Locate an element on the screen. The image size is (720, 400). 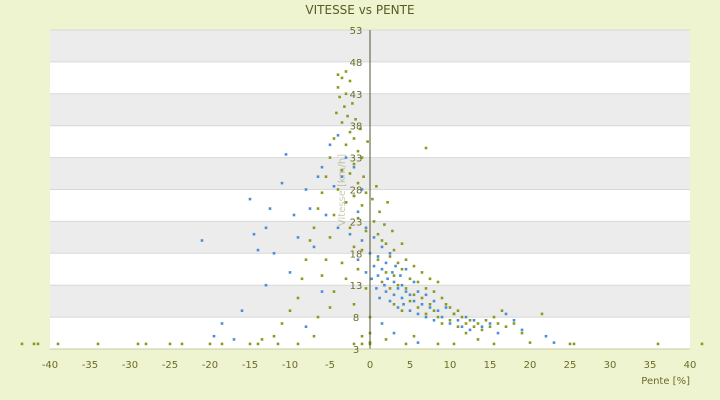
x-tick-label: -20 is located at coordinates (210, 365).